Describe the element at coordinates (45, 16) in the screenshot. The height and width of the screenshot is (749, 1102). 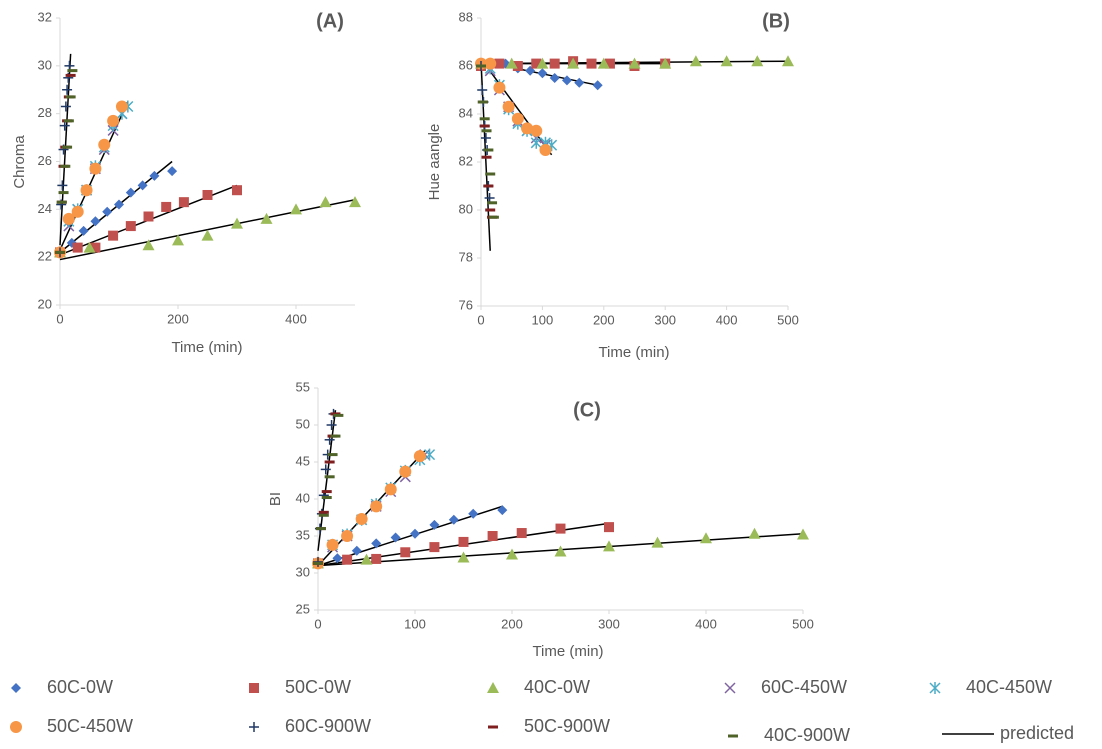
I see `y-tick-label: 32` at that location.